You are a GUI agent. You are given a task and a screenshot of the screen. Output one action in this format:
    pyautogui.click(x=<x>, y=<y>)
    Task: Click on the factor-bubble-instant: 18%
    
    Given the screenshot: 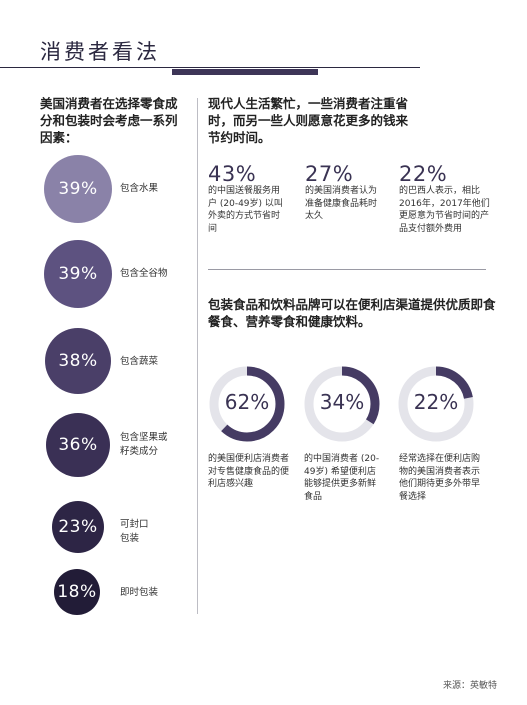 What is the action you would take?
    pyautogui.click(x=77, y=592)
    